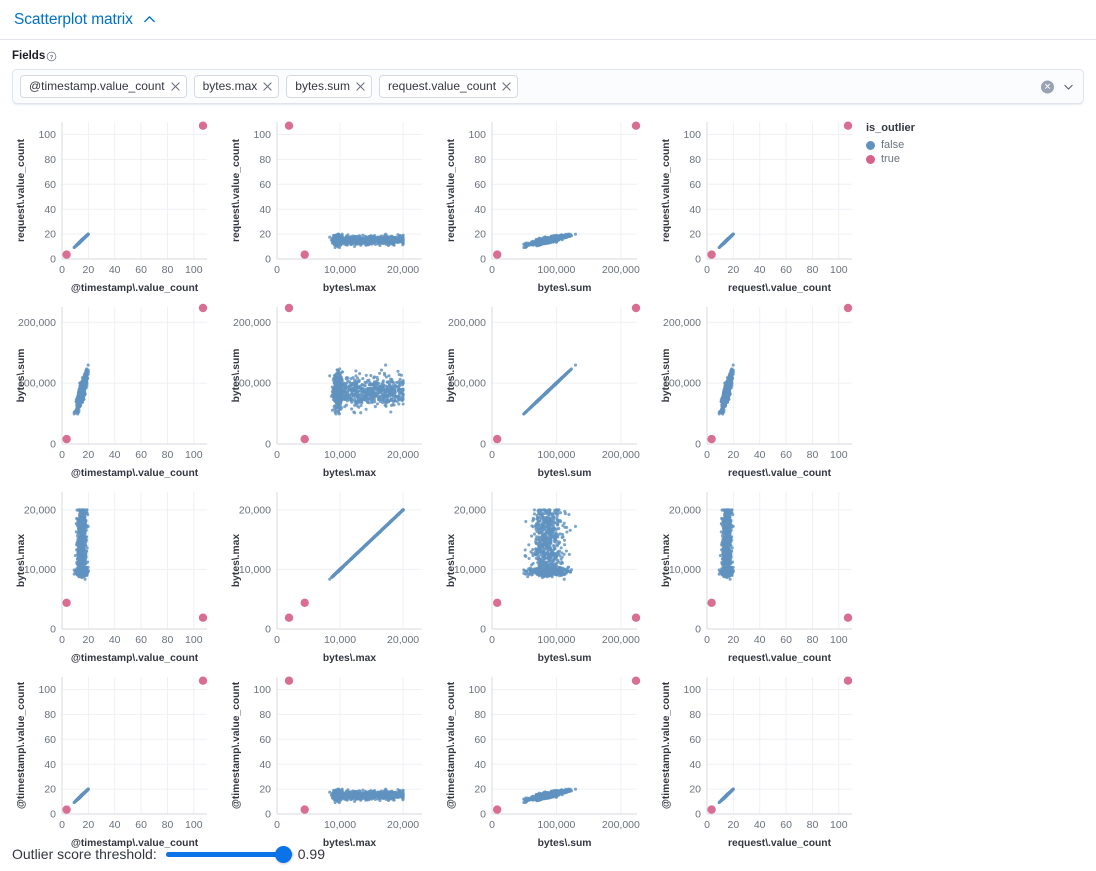  I want to click on field-pill: request.value_count, so click(448, 86).